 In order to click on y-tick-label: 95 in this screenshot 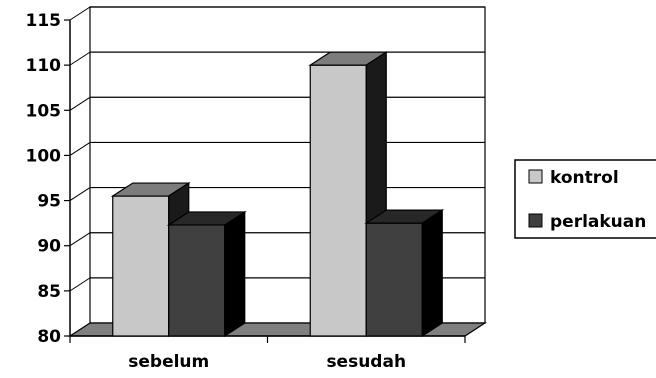, I will do `click(49, 202)`.